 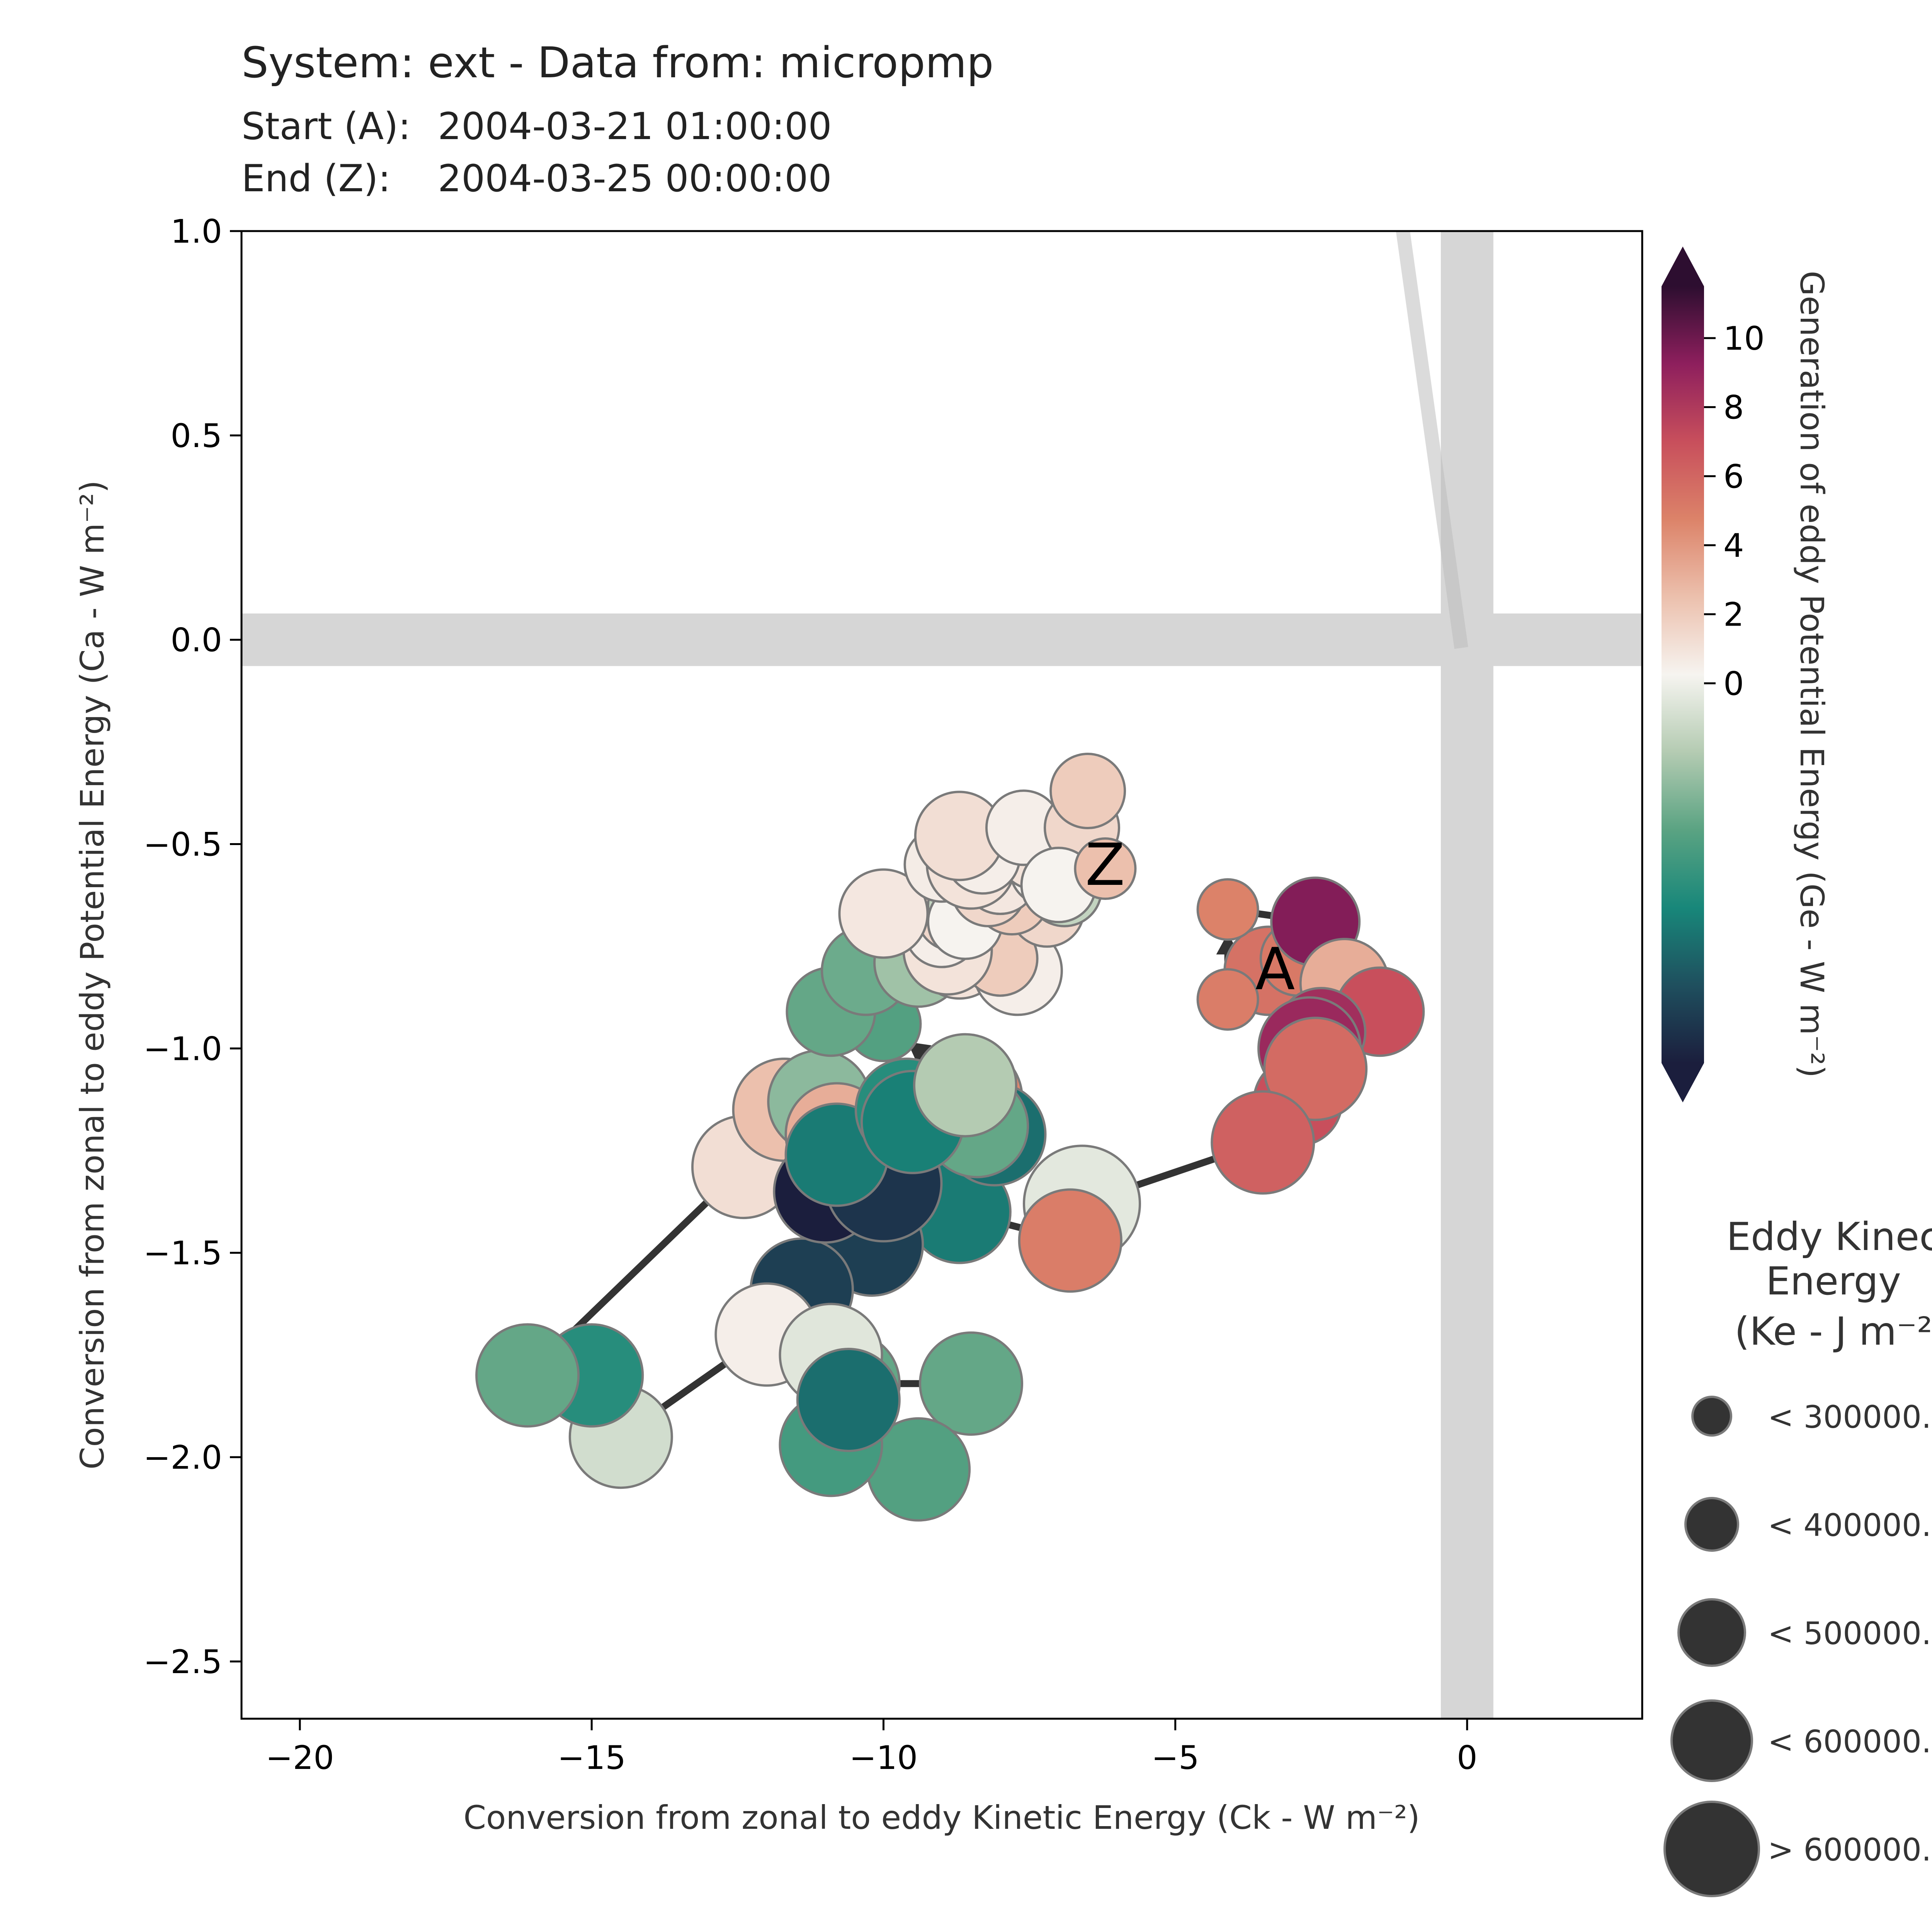 What do you see at coordinates (884, 1758) in the screenshot?
I see `x-tick-label: −10` at bounding box center [884, 1758].